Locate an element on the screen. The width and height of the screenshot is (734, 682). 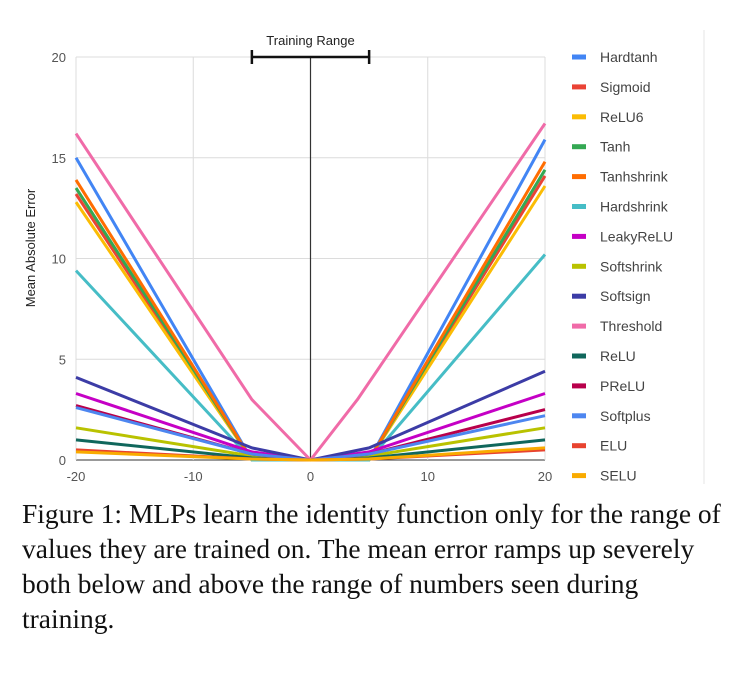
x-tick-label: 20 is located at coordinates (545, 476).